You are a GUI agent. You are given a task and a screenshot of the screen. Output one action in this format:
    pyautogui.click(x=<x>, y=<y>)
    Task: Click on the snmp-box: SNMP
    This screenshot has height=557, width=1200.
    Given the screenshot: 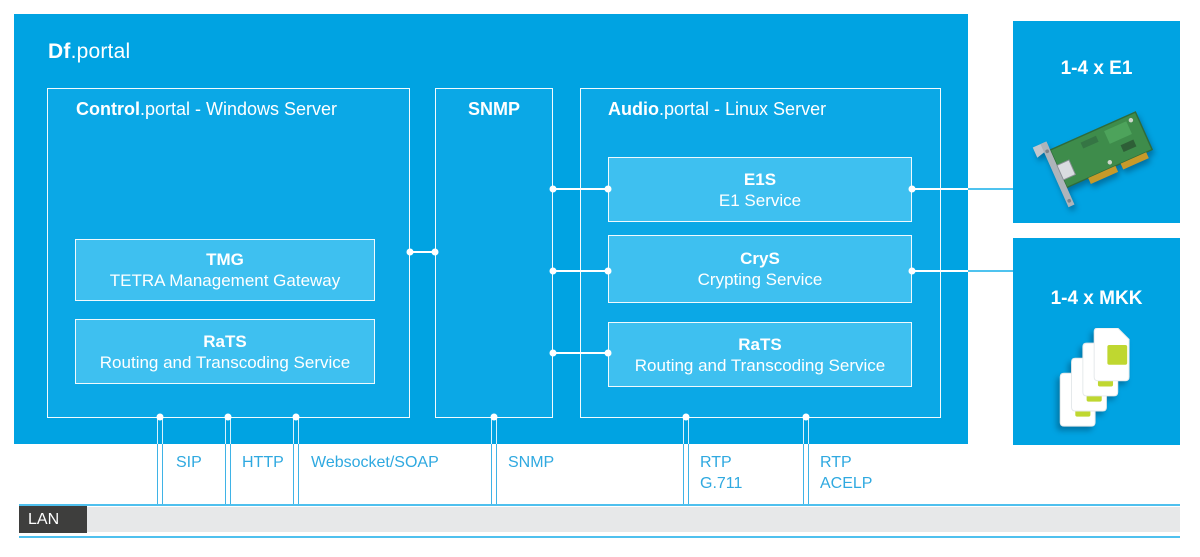 What is the action you would take?
    pyautogui.click(x=494, y=253)
    